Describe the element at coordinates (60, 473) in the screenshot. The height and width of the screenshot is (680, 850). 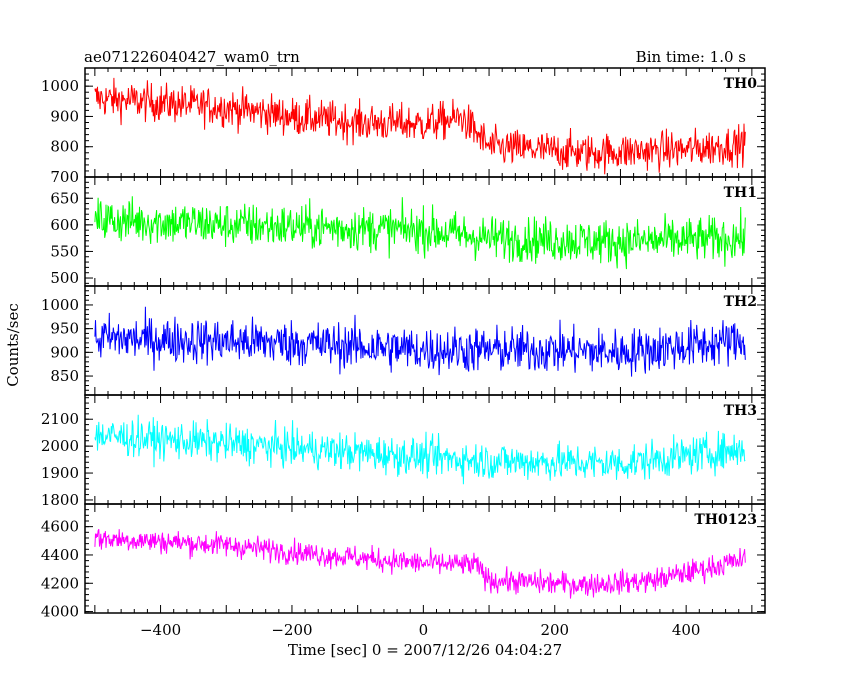
I see `y-tick-label: 1900` at that location.